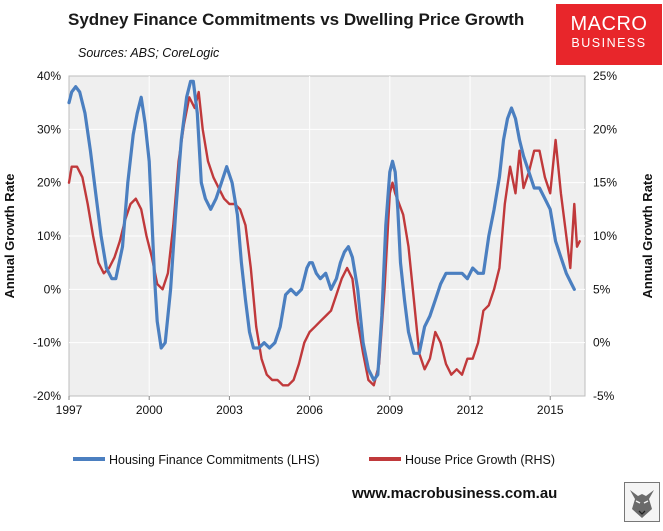 The width and height of the screenshot is (663, 531). I want to click on y-axis-left: 40% 30% 20% 10% 0% -10% -20%, so click(47, 236).